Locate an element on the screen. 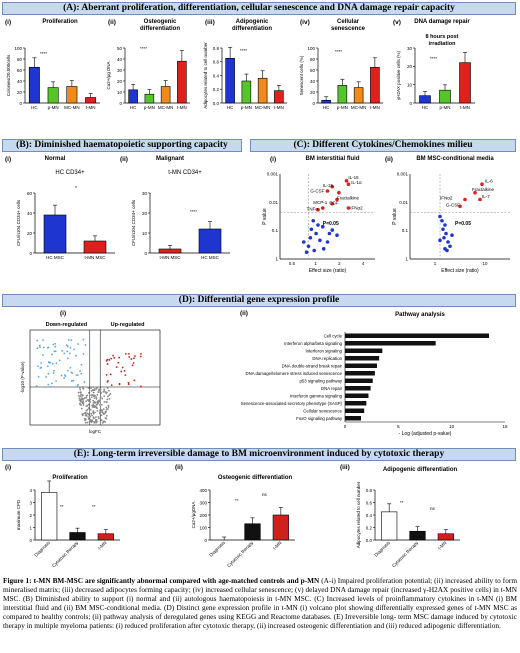 Image resolution: width=520 pixels, height=653 pixels. y-axis-label: Colonies/20,000cells is located at coordinates (8, 75).